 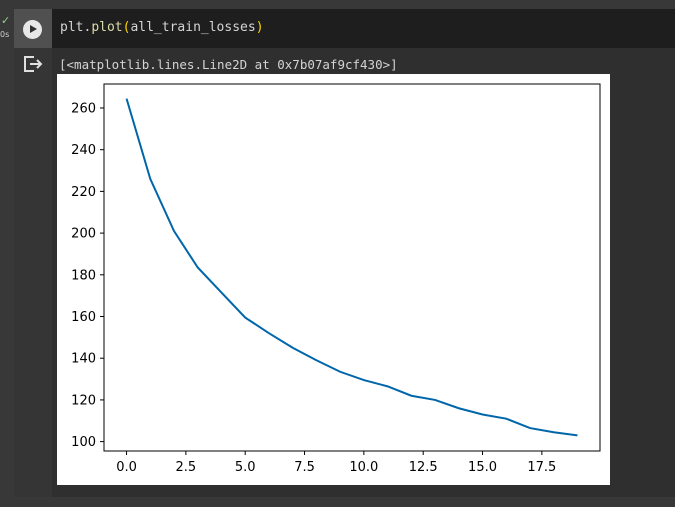 What do you see at coordinates (363, 467) in the screenshot?
I see `x-tick-label: 10.0` at bounding box center [363, 467].